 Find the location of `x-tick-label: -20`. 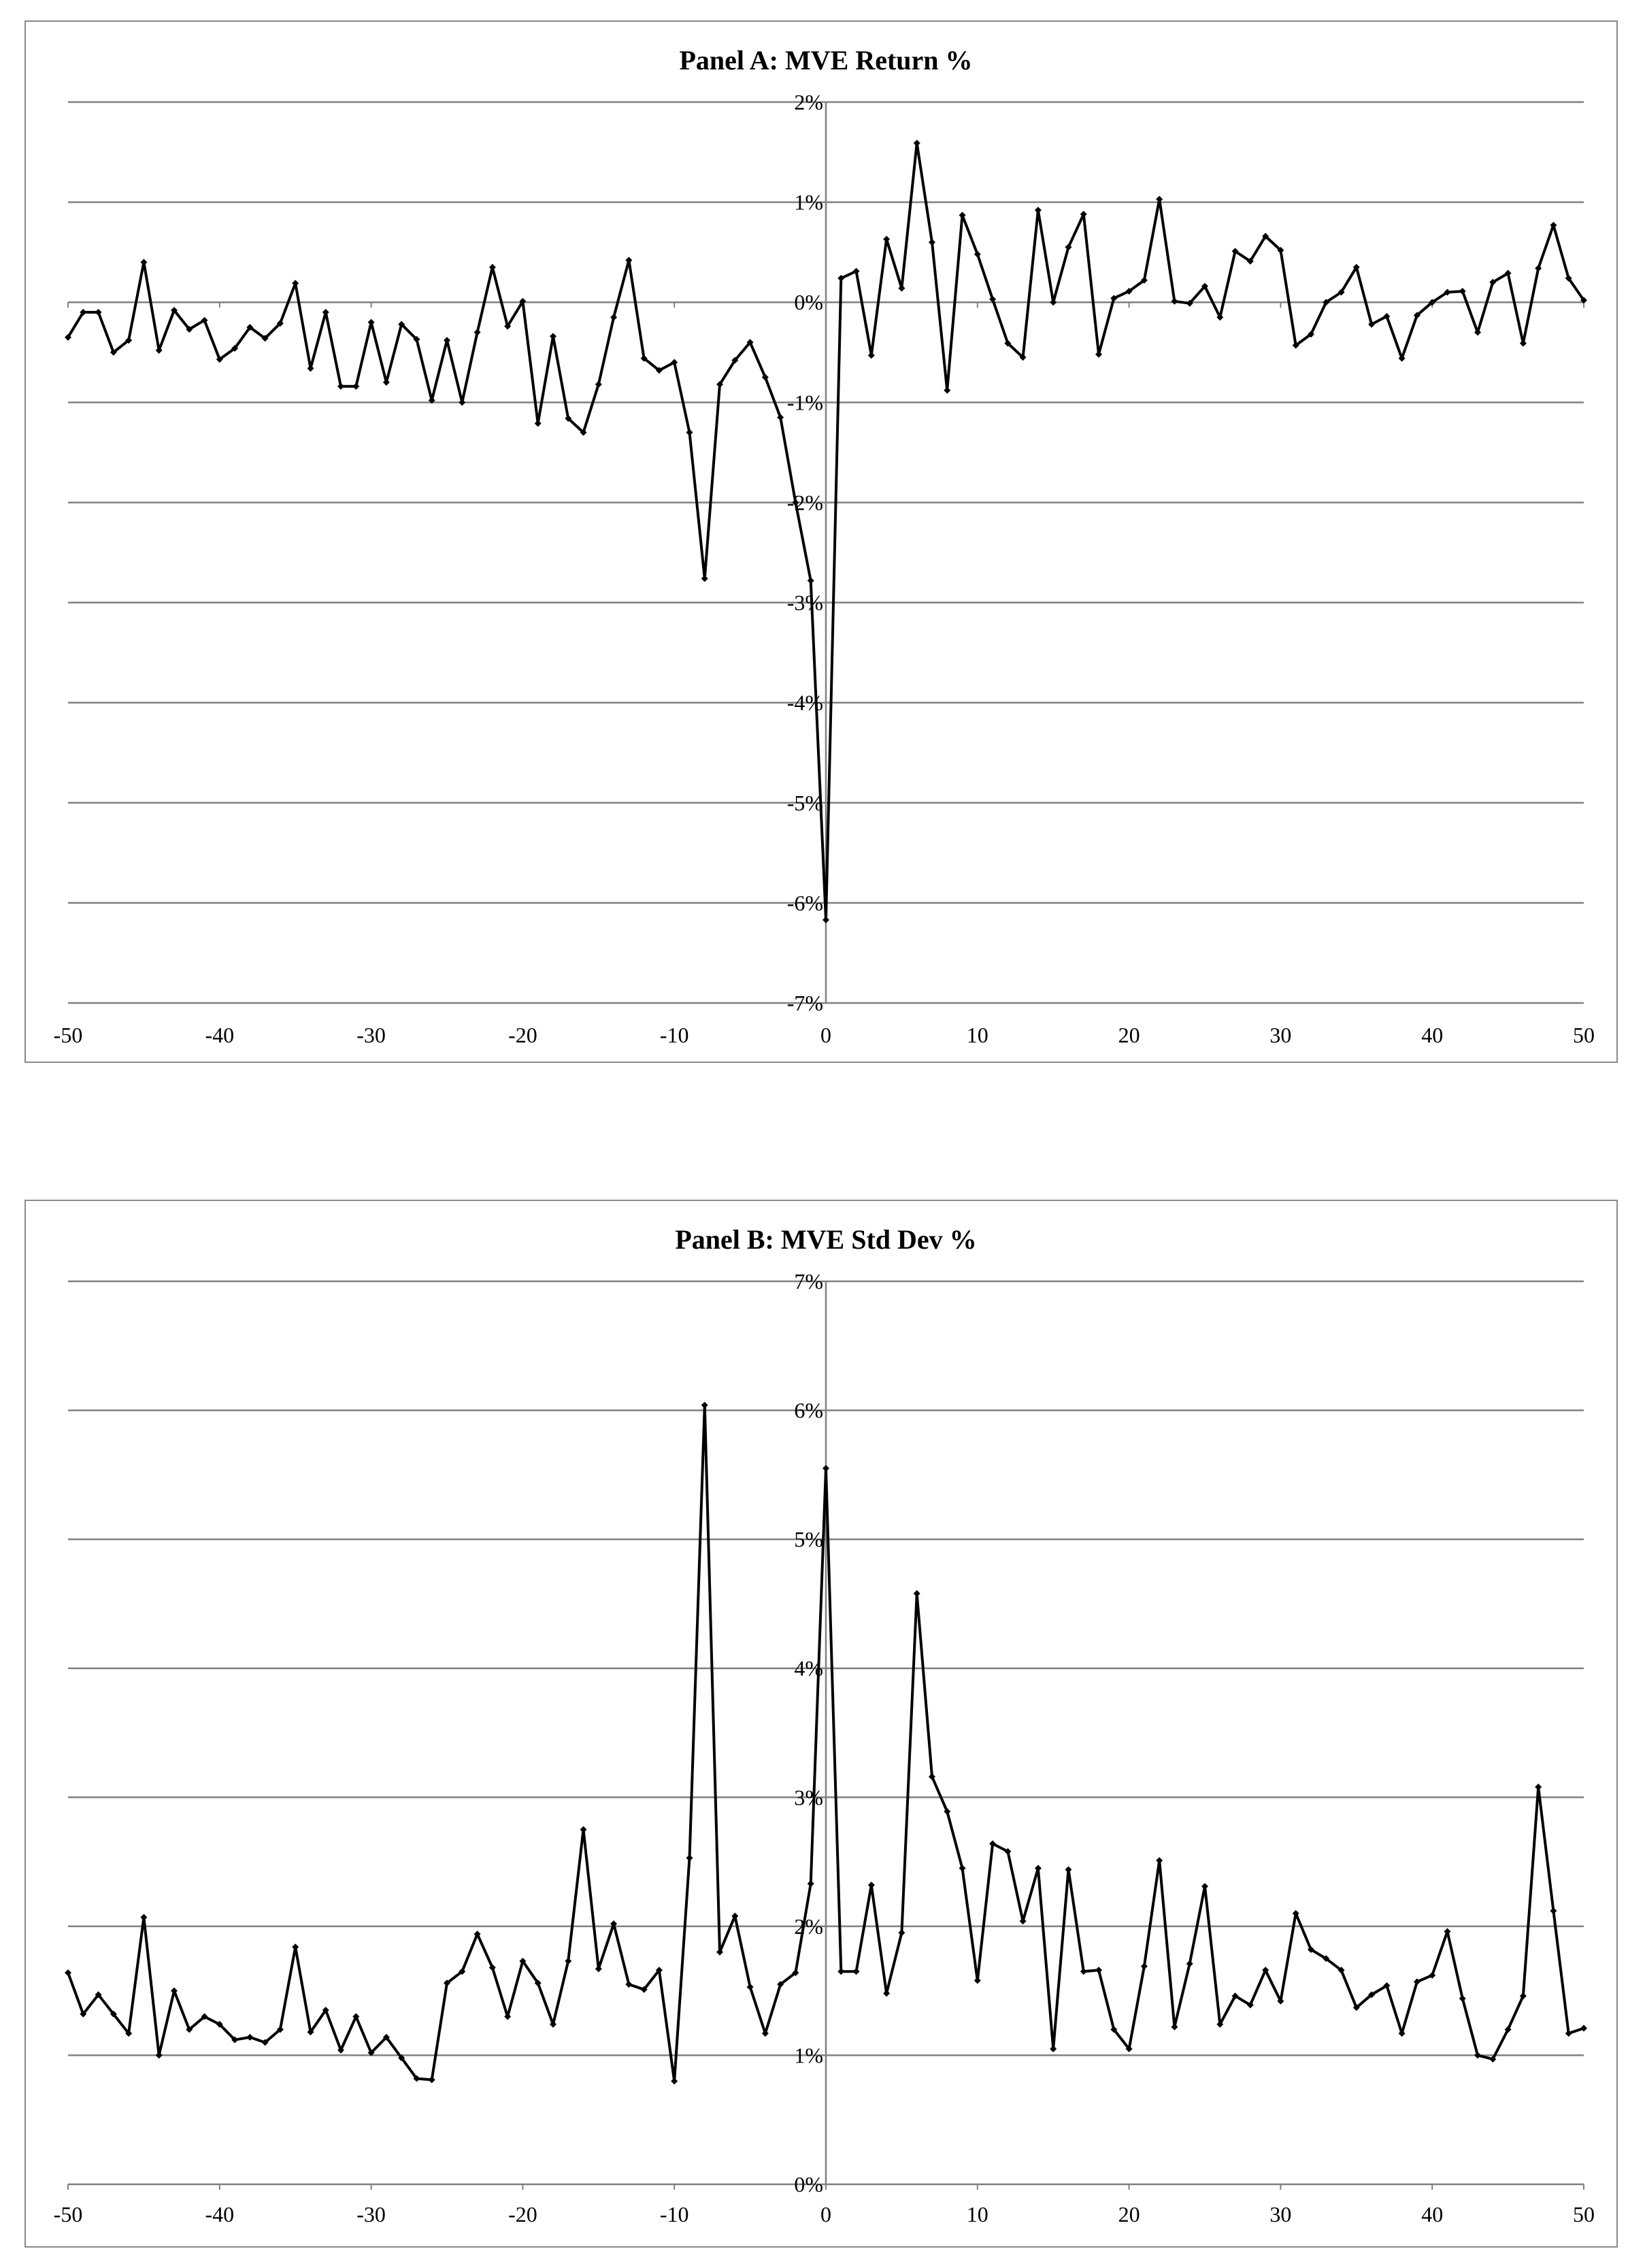

x-tick-label: -20 is located at coordinates (522, 1035).